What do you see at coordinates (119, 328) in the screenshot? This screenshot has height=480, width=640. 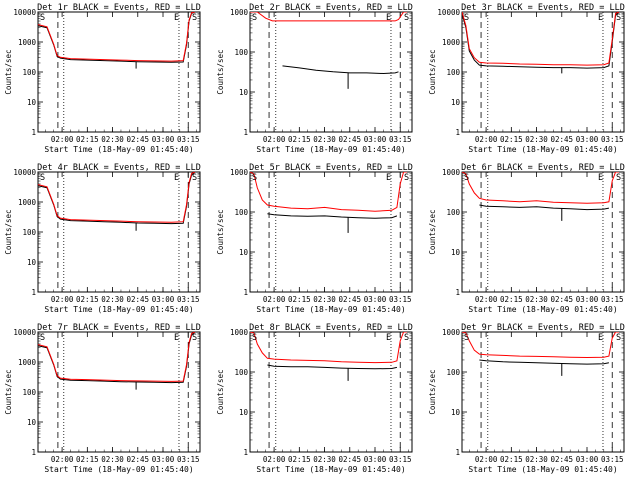 I see `chart-title: Det 7r BLACK = Events, RED = LLD` at bounding box center [119, 328].